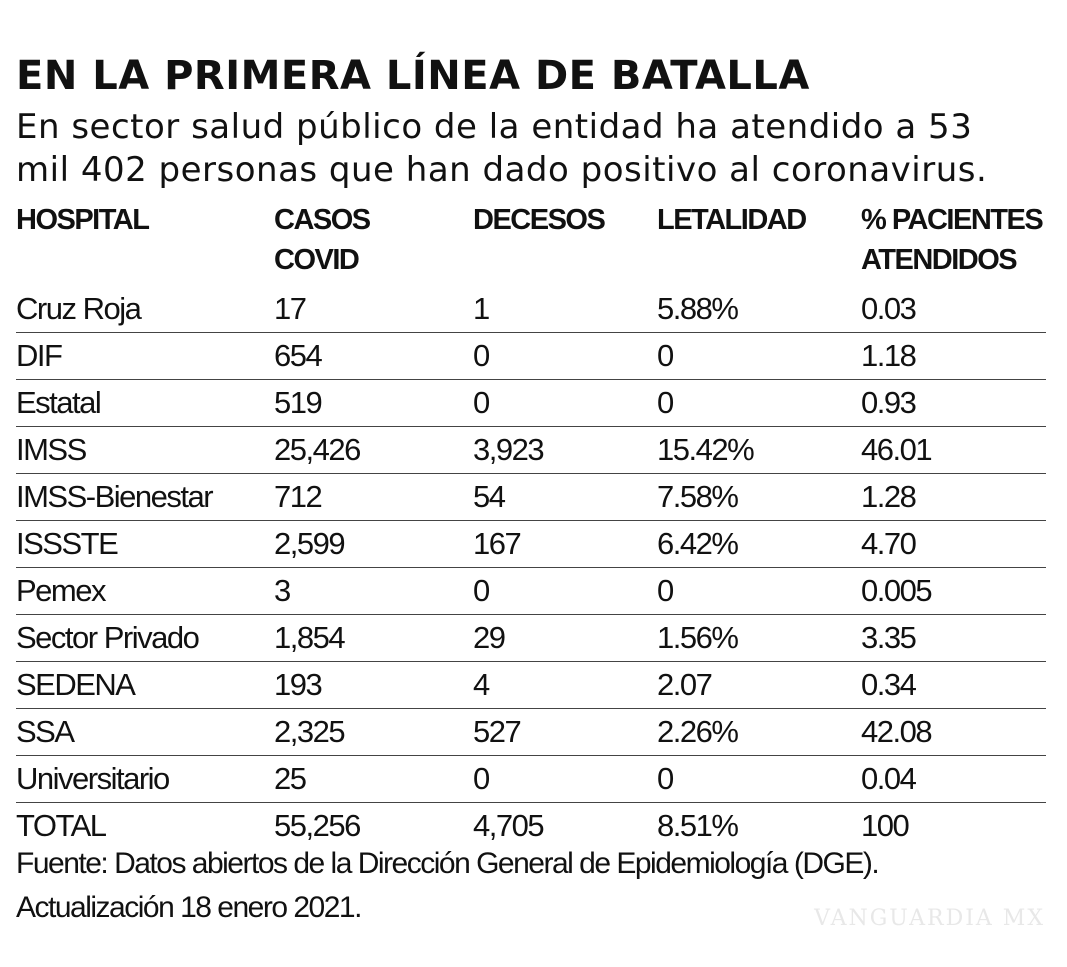 The height and width of the screenshot is (967, 1067). I want to click on table-row: Estatal 519 0 0 0.93, so click(531, 402).